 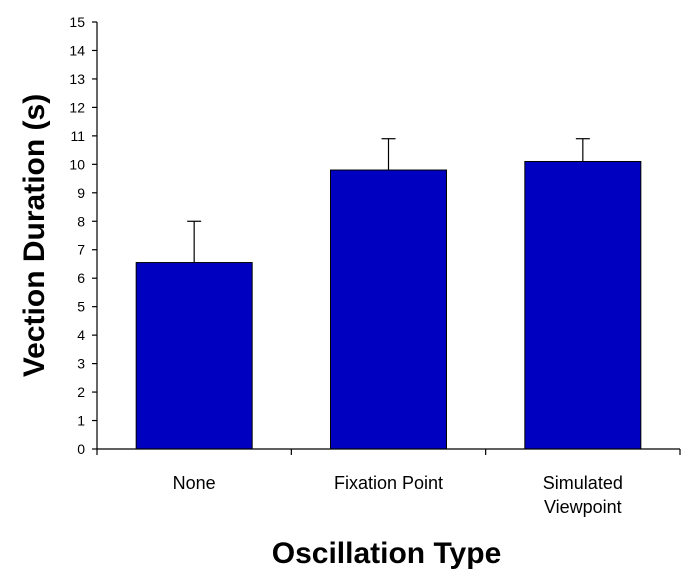 What do you see at coordinates (194, 483) in the screenshot?
I see `category-label: None` at bounding box center [194, 483].